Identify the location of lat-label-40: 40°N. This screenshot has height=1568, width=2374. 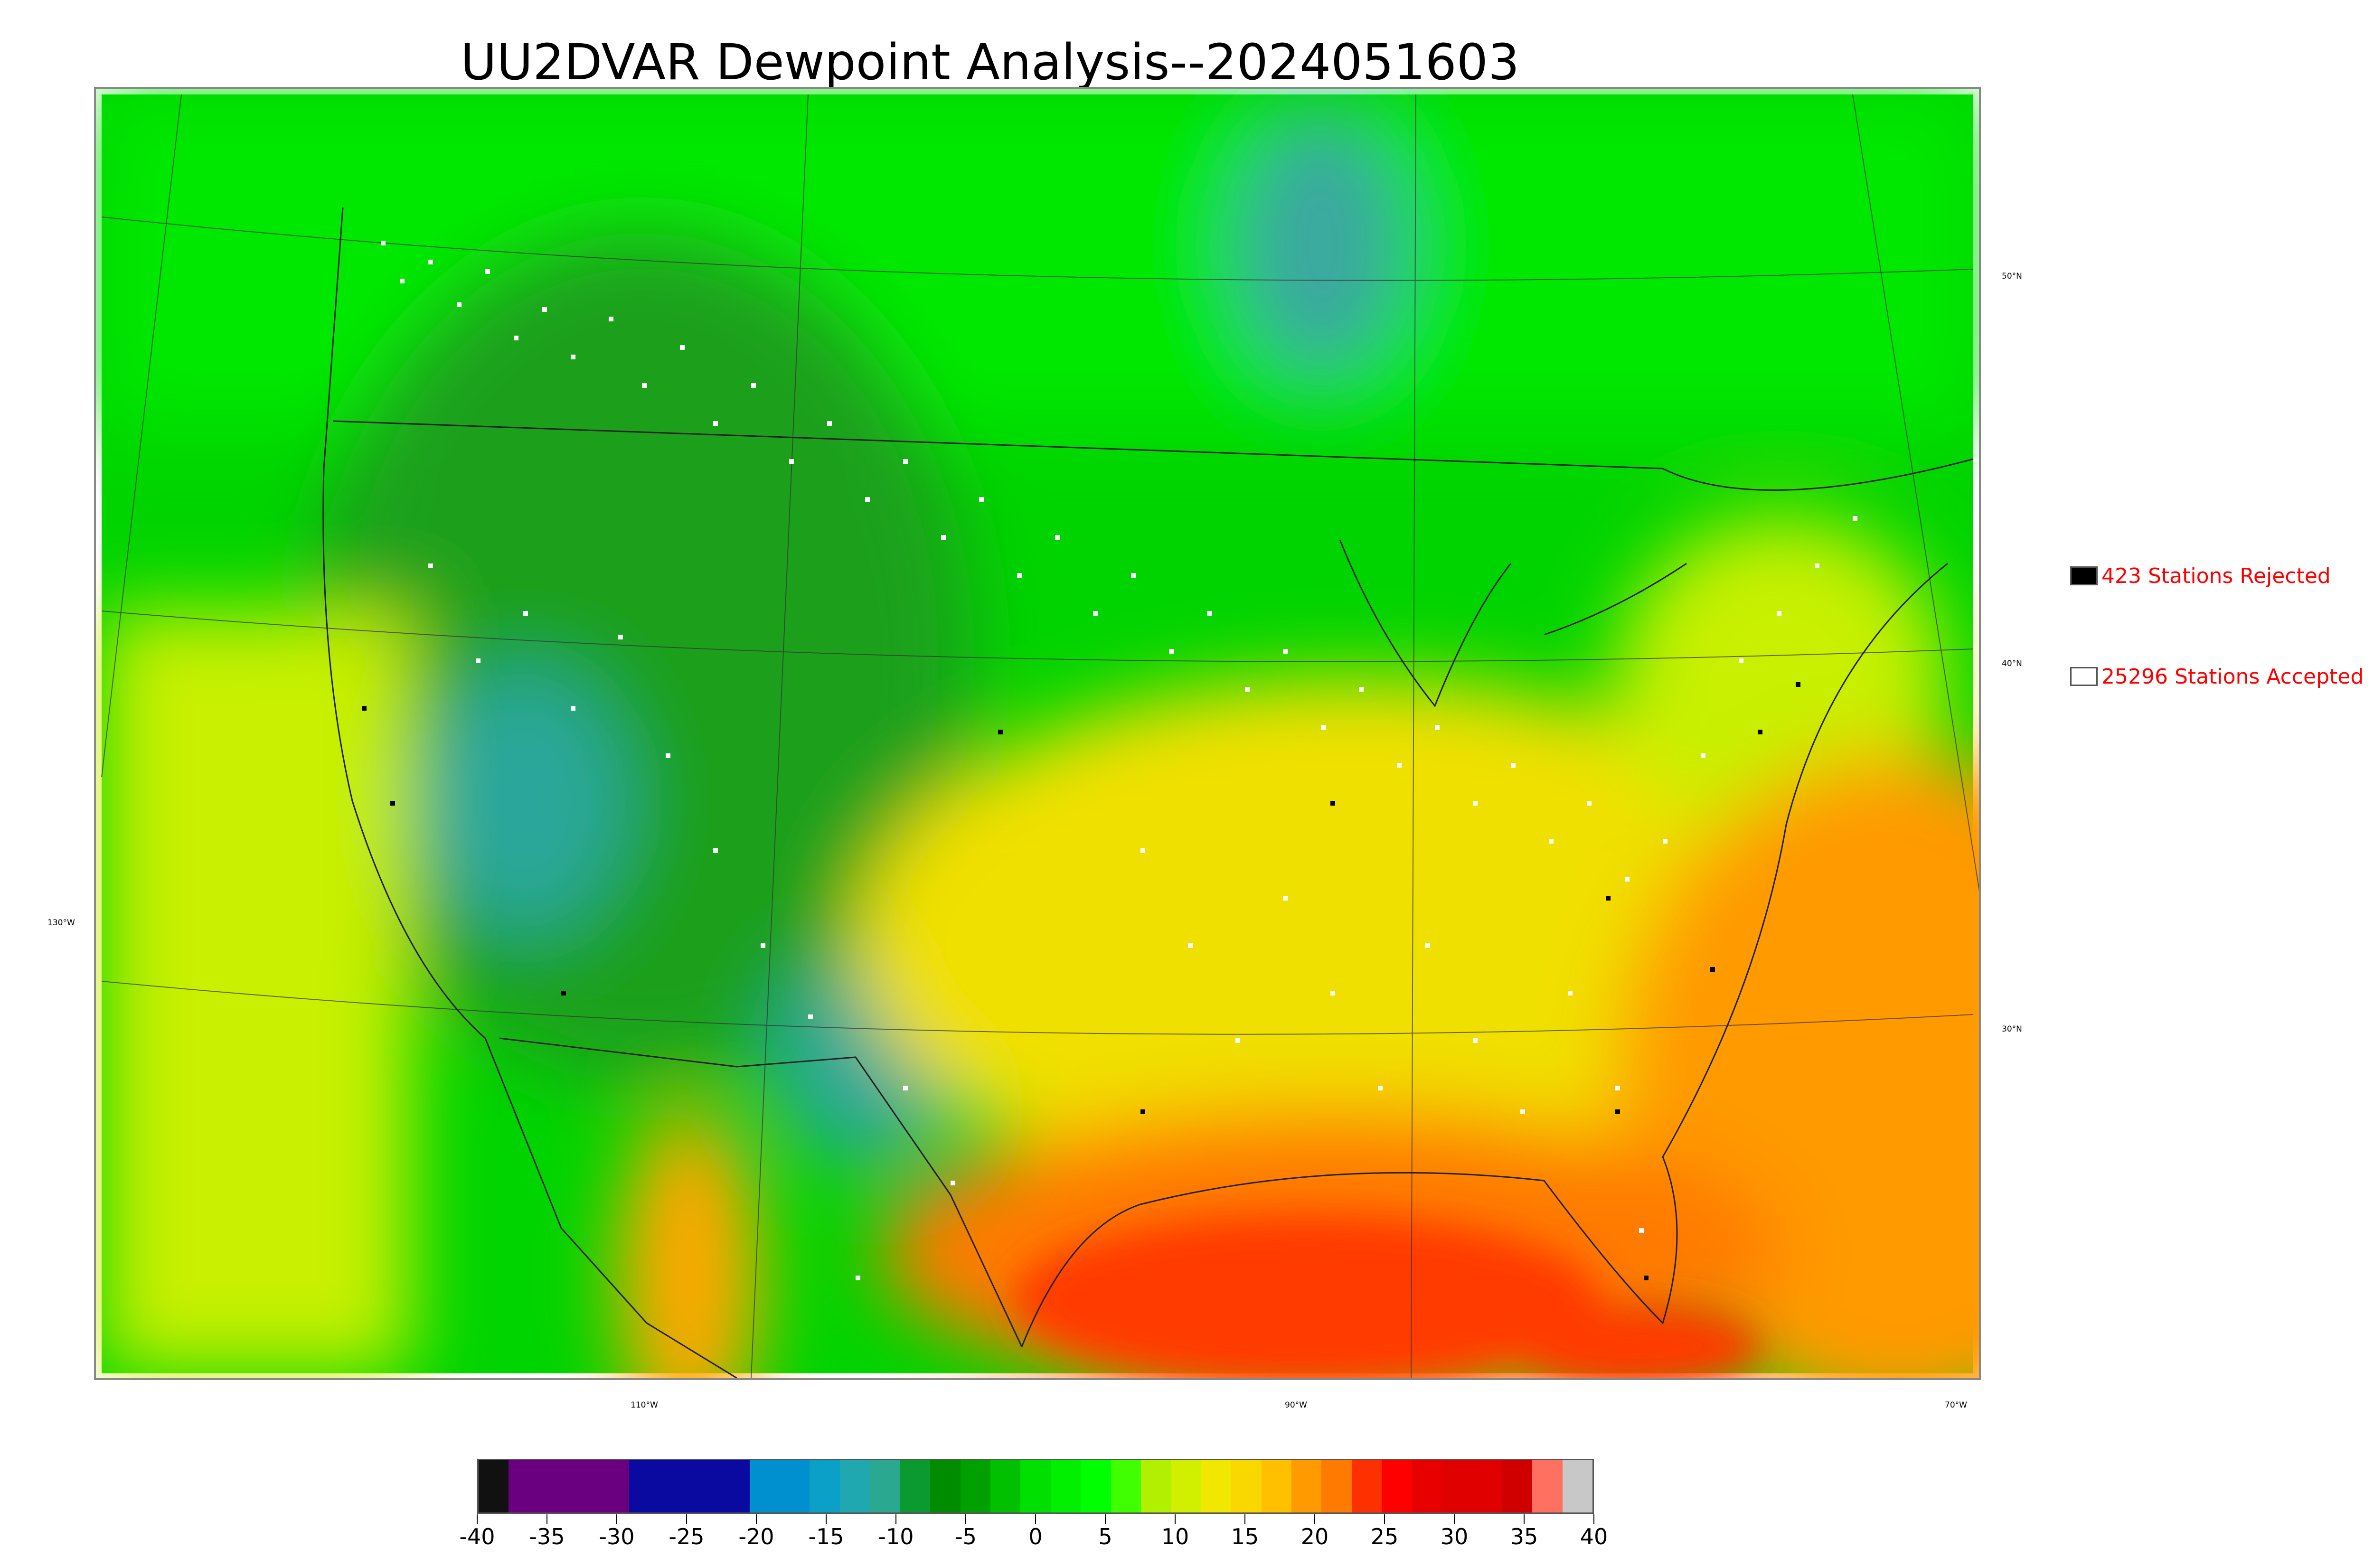
(2012, 663).